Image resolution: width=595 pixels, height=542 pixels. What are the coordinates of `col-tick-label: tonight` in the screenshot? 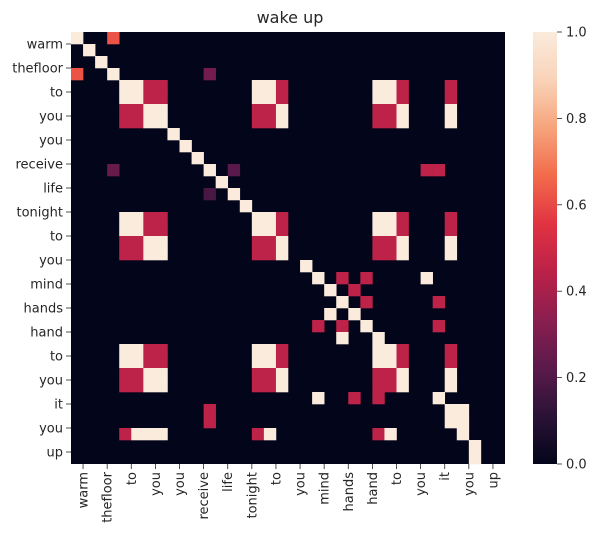 It's located at (252, 495).